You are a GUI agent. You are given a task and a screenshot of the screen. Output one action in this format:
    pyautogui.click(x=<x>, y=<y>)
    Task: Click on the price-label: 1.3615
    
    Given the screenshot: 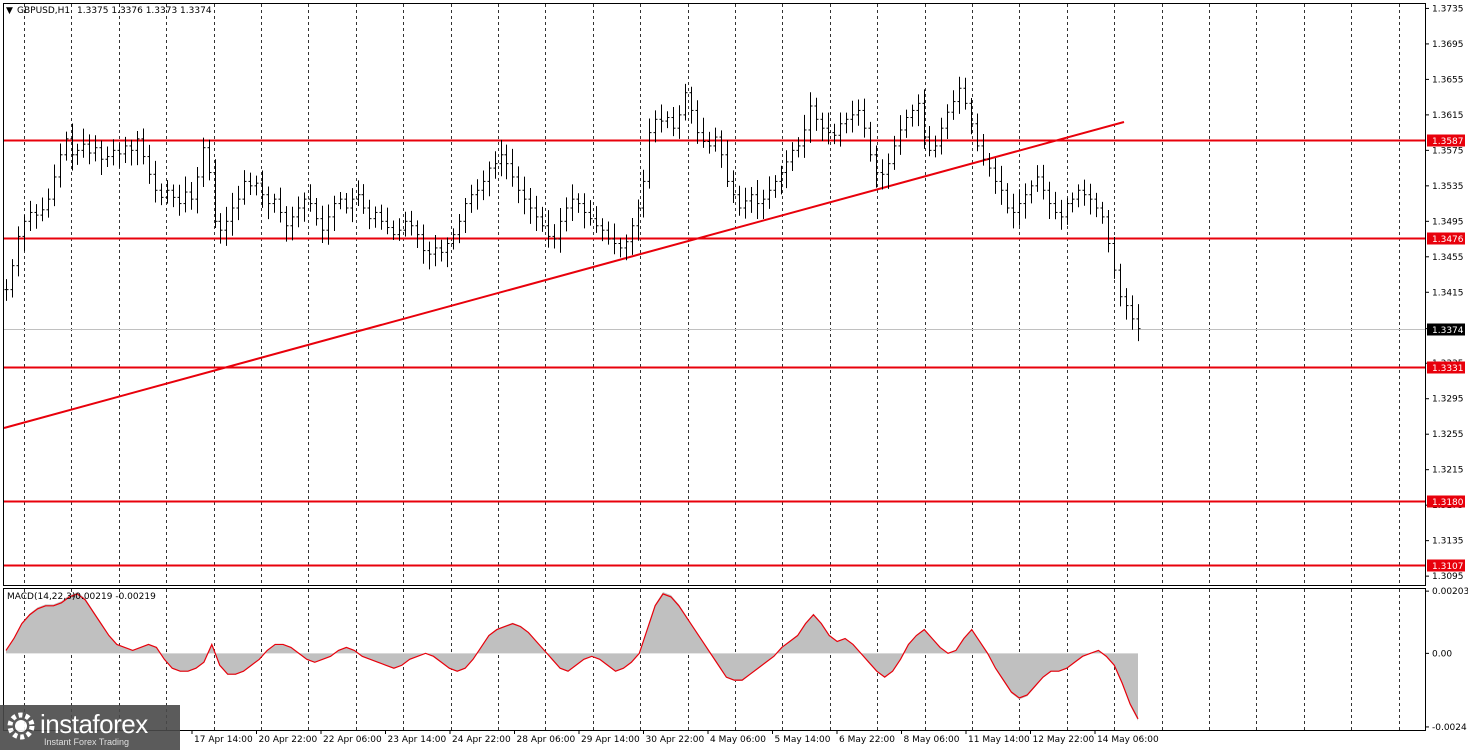 What is the action you would take?
    pyautogui.click(x=1448, y=116)
    